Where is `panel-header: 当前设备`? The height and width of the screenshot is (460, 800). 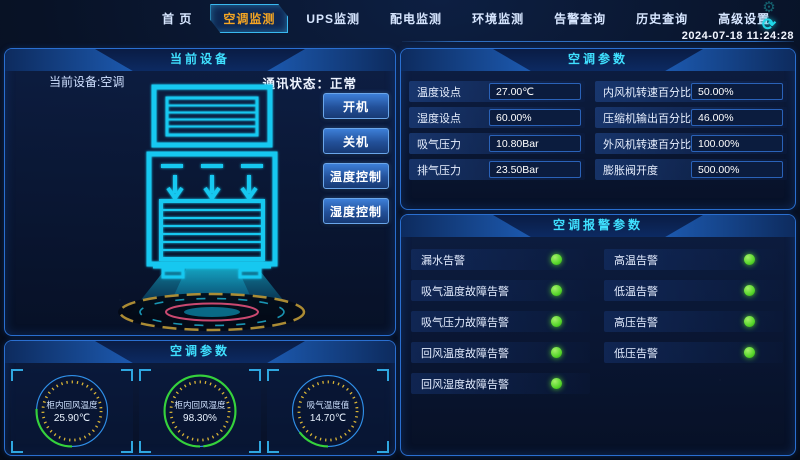 panel-header: 当前设备 is located at coordinates (200, 60).